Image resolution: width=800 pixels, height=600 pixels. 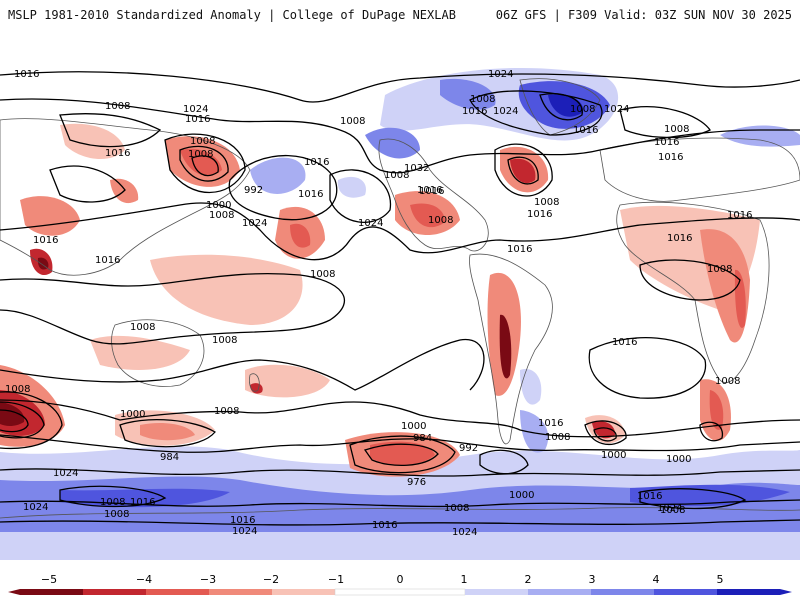 What do you see at coordinates (303, 592) in the screenshot?
I see `colorbar-segment-neg1` at bounding box center [303, 592].